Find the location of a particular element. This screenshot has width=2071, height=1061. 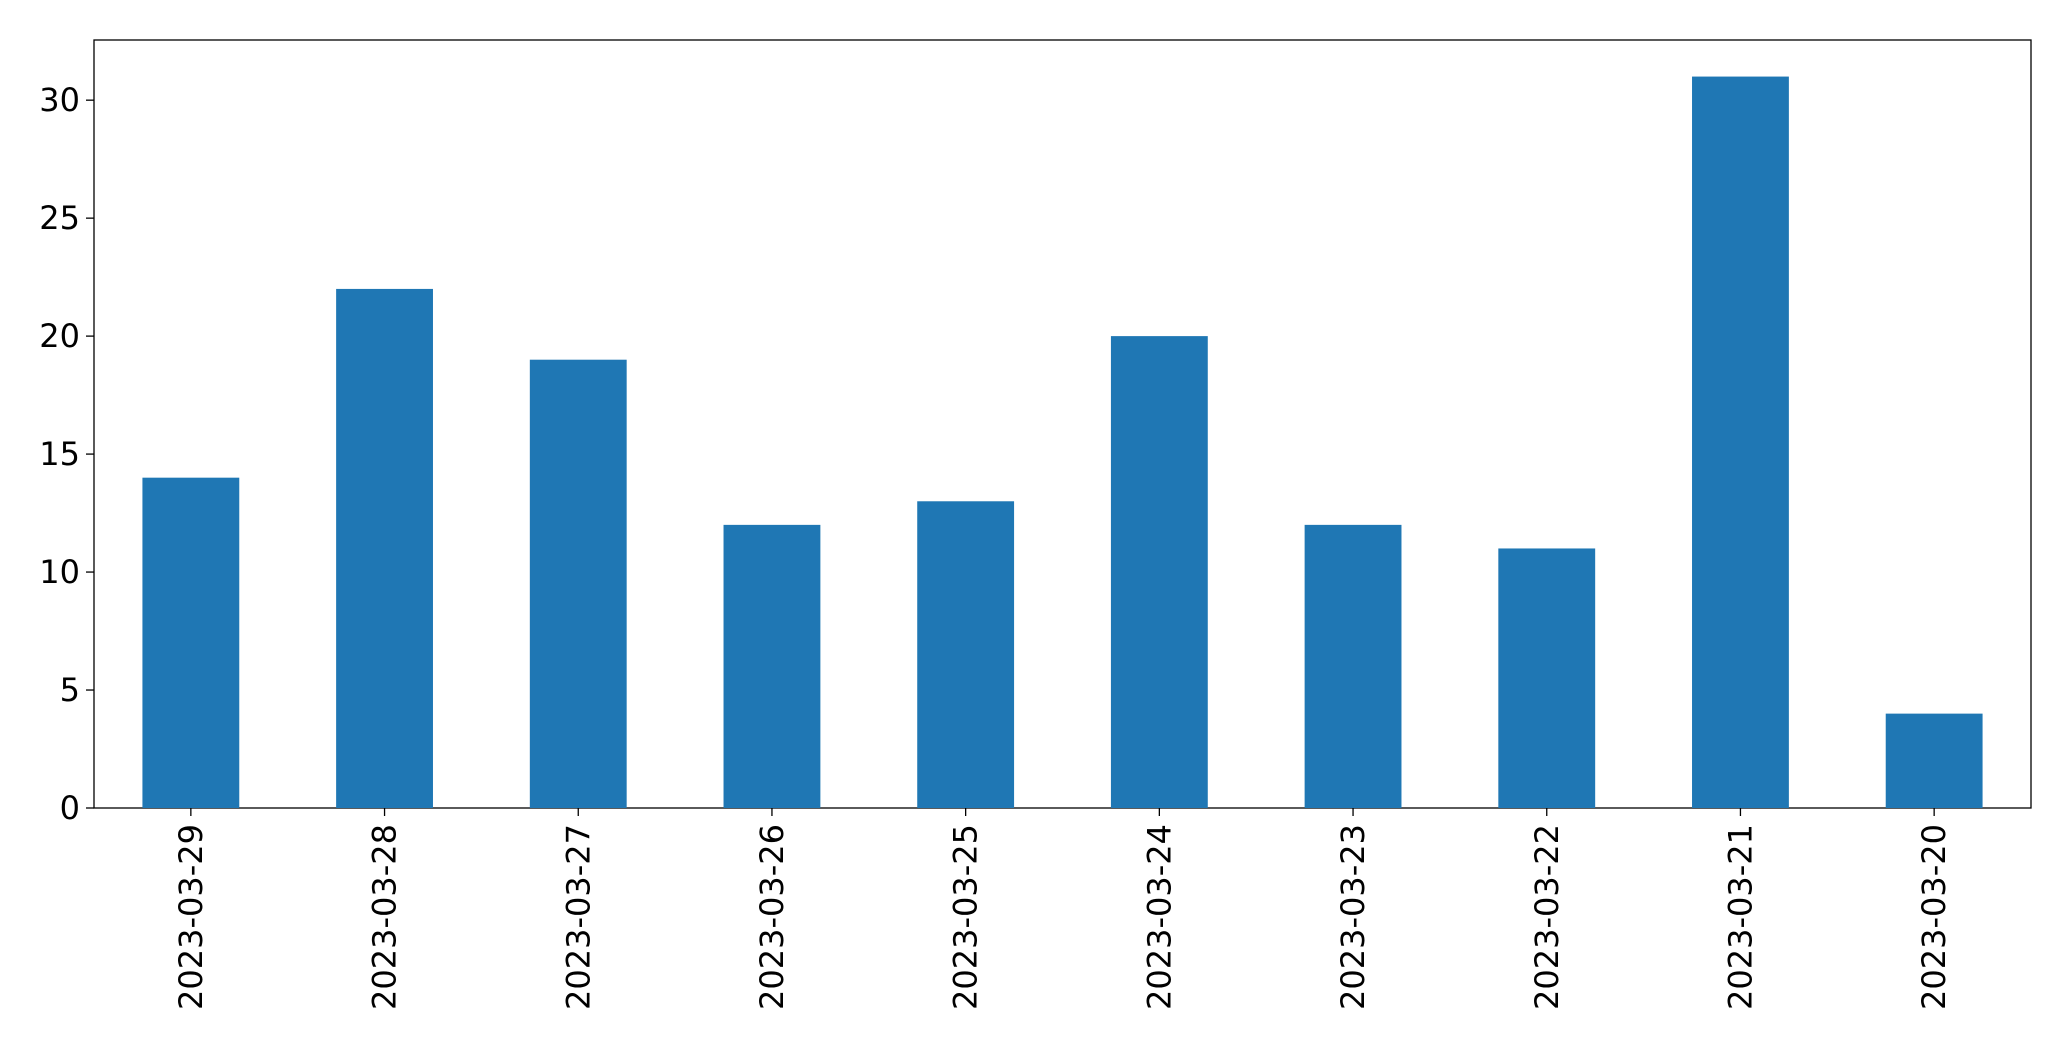

x-tick-label: 2023-03-23 is located at coordinates (1353, 917).